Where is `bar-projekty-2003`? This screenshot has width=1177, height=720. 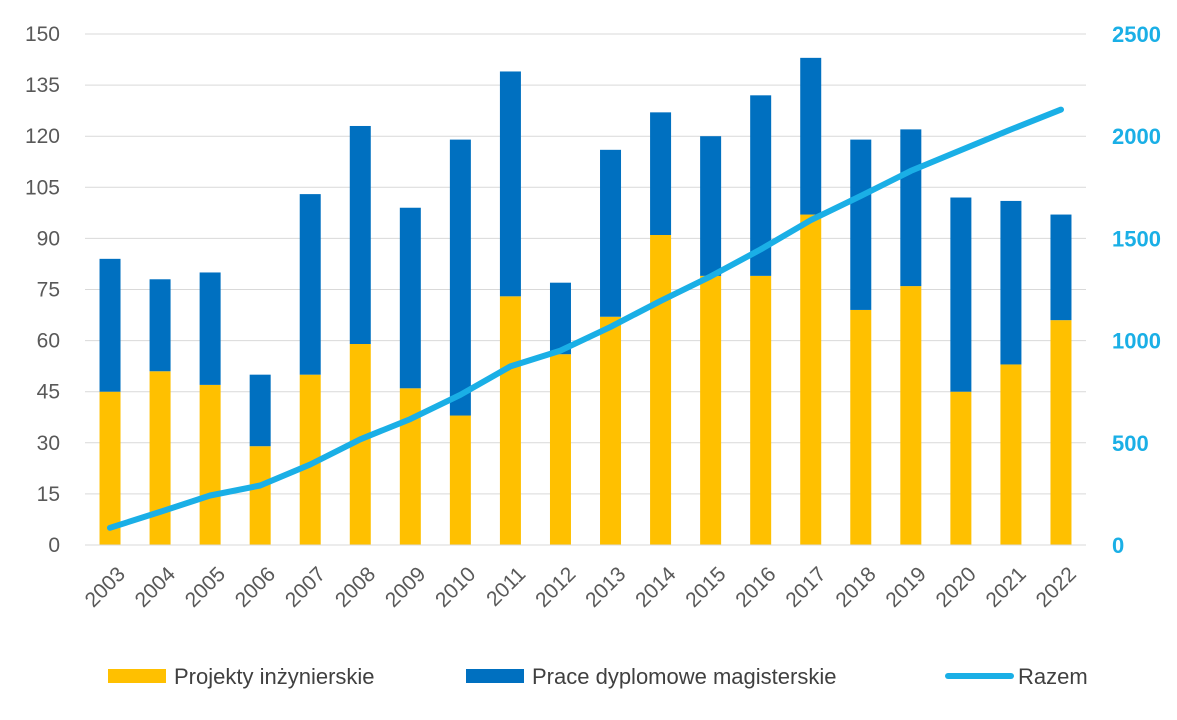 bar-projekty-2003 is located at coordinates (110, 468).